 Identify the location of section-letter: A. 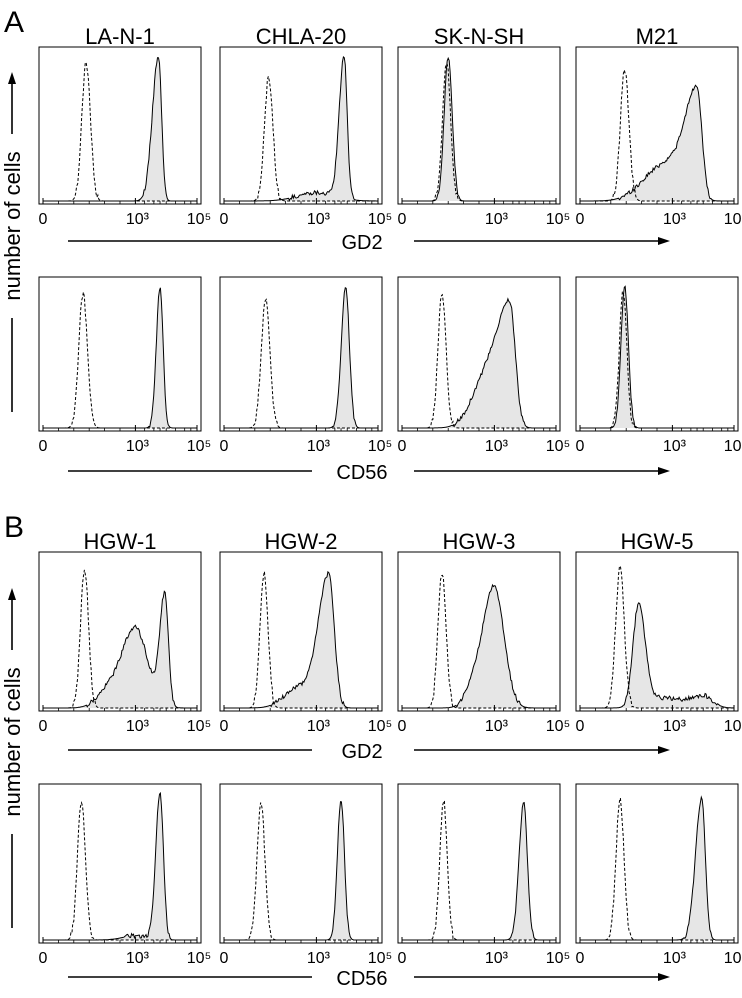
(14, 22).